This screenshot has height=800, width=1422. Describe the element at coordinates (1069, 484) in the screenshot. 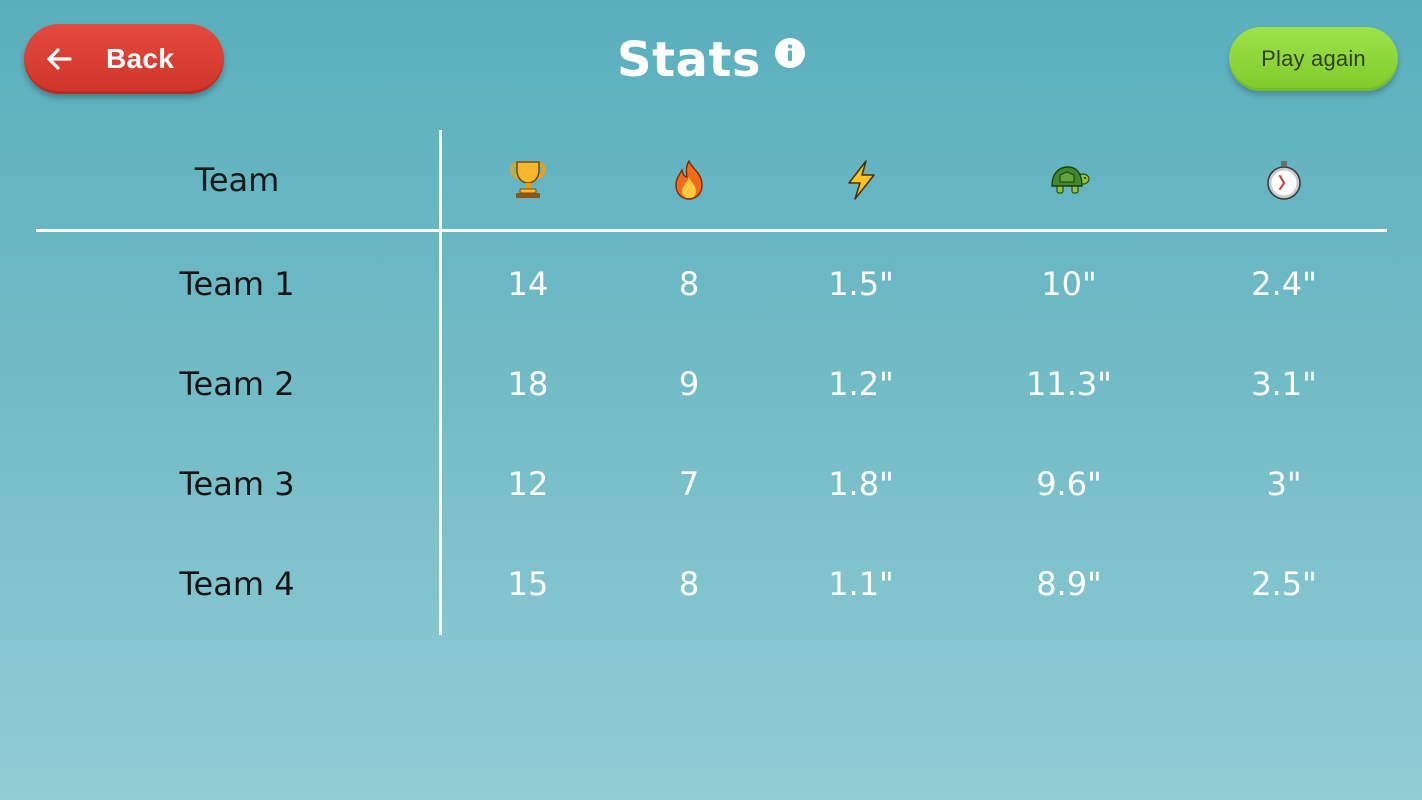

I see `slowest-value: 9.6"` at that location.